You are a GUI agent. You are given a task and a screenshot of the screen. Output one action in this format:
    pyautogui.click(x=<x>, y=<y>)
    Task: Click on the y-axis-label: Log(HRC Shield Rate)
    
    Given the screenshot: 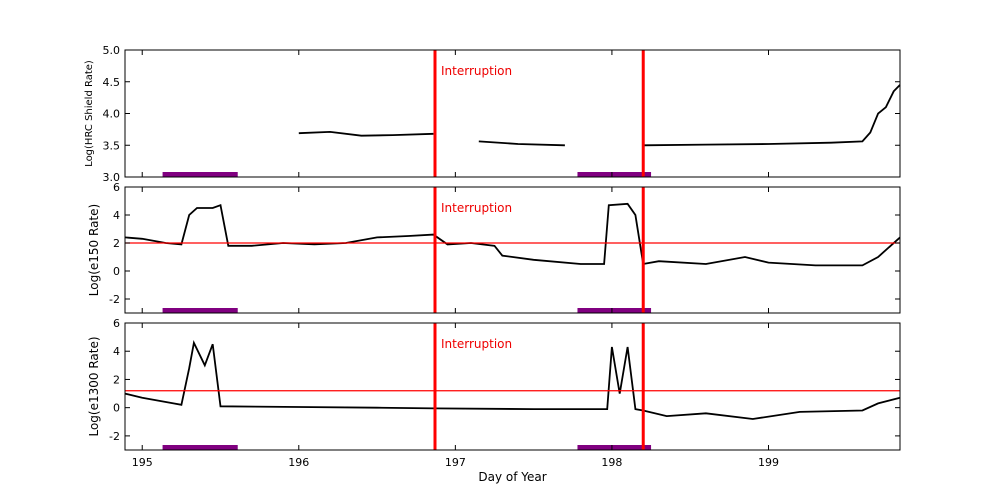 What is the action you would take?
    pyautogui.click(x=89, y=113)
    